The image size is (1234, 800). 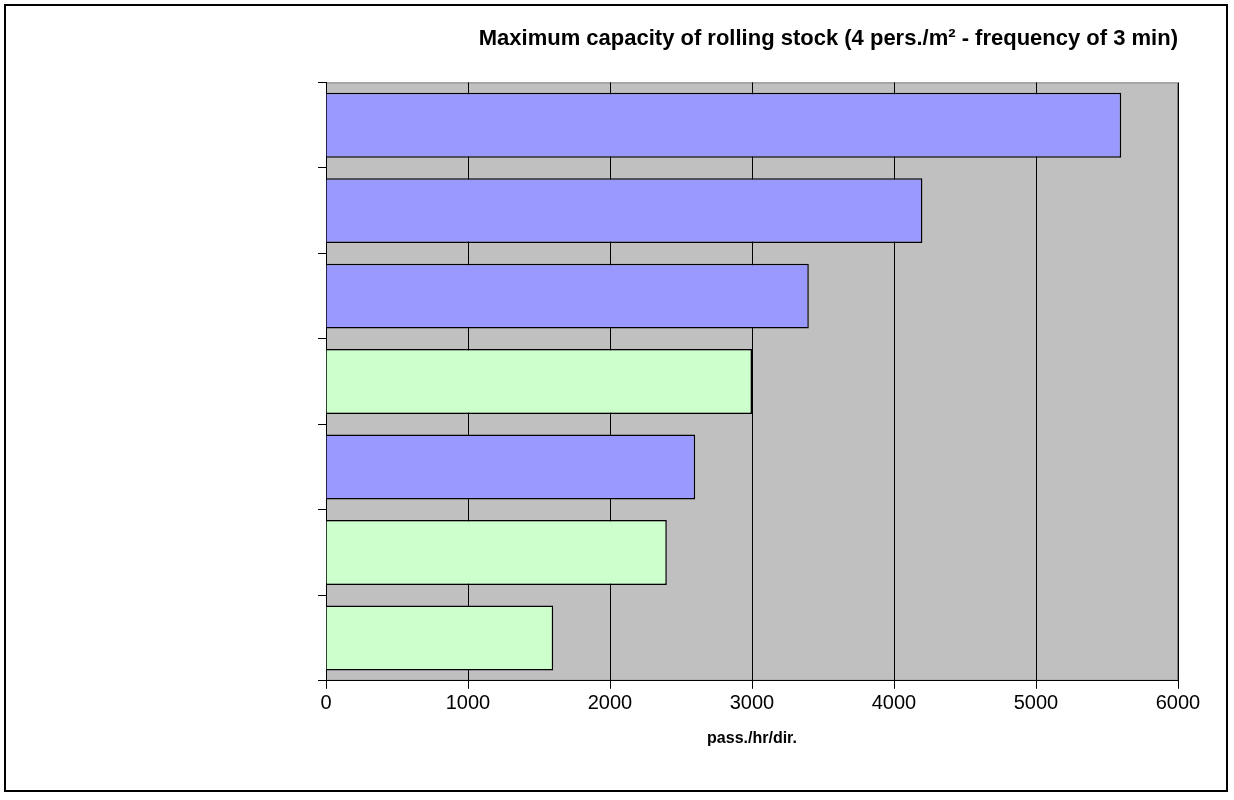 I want to click on x-tick-label: 1000, so click(x=468, y=702).